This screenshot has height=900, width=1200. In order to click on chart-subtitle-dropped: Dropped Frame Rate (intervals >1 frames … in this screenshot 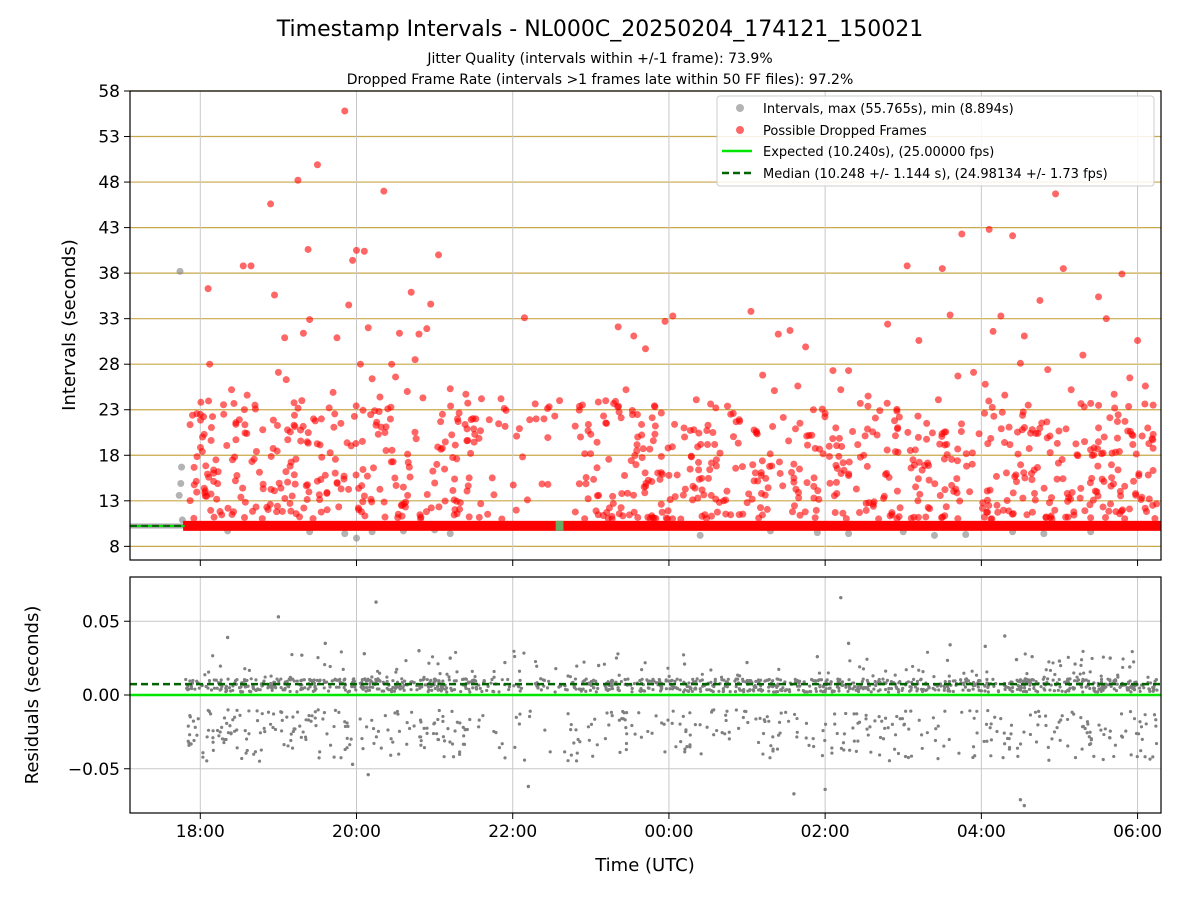, I will do `click(600, 80)`.